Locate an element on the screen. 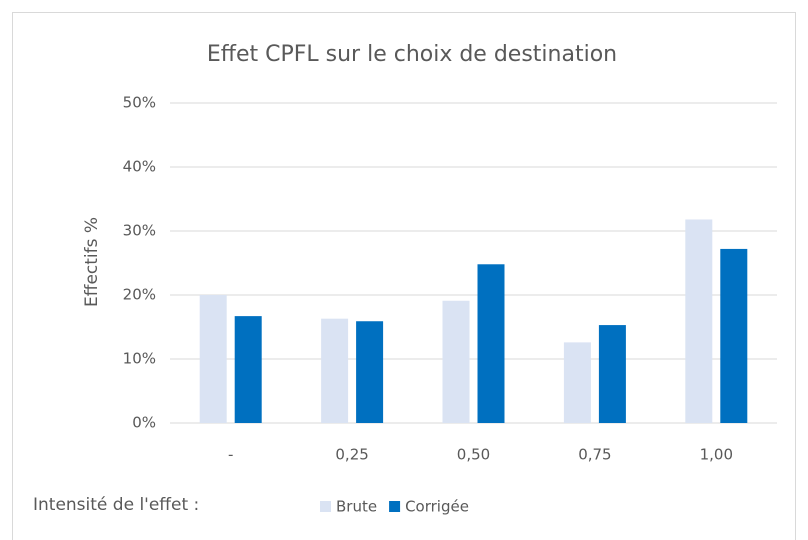 The image size is (808, 540). y-tick-label: 20% is located at coordinates (139, 295).